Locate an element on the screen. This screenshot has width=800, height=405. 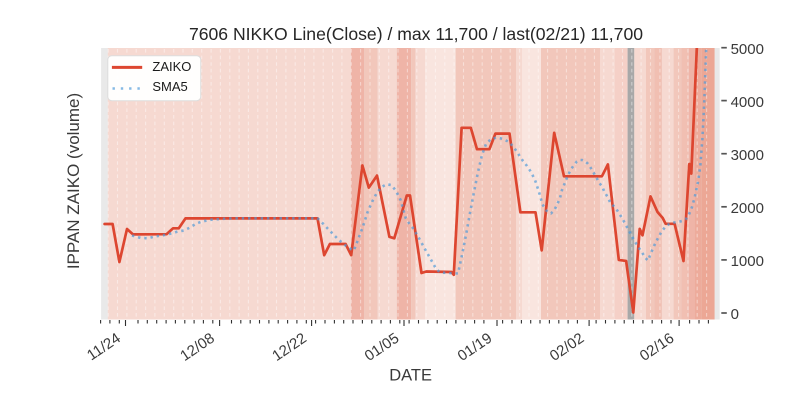
svg-text: 01/05 is located at coordinates (382, 347).